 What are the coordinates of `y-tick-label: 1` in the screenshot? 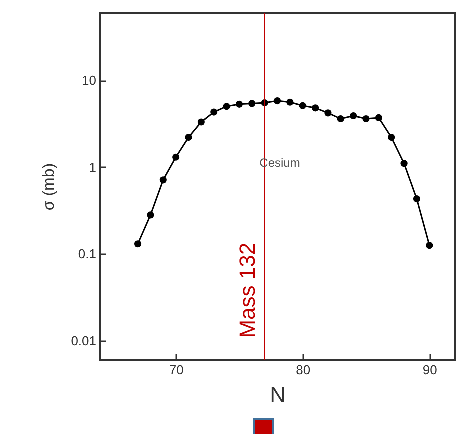 It's located at (92, 167).